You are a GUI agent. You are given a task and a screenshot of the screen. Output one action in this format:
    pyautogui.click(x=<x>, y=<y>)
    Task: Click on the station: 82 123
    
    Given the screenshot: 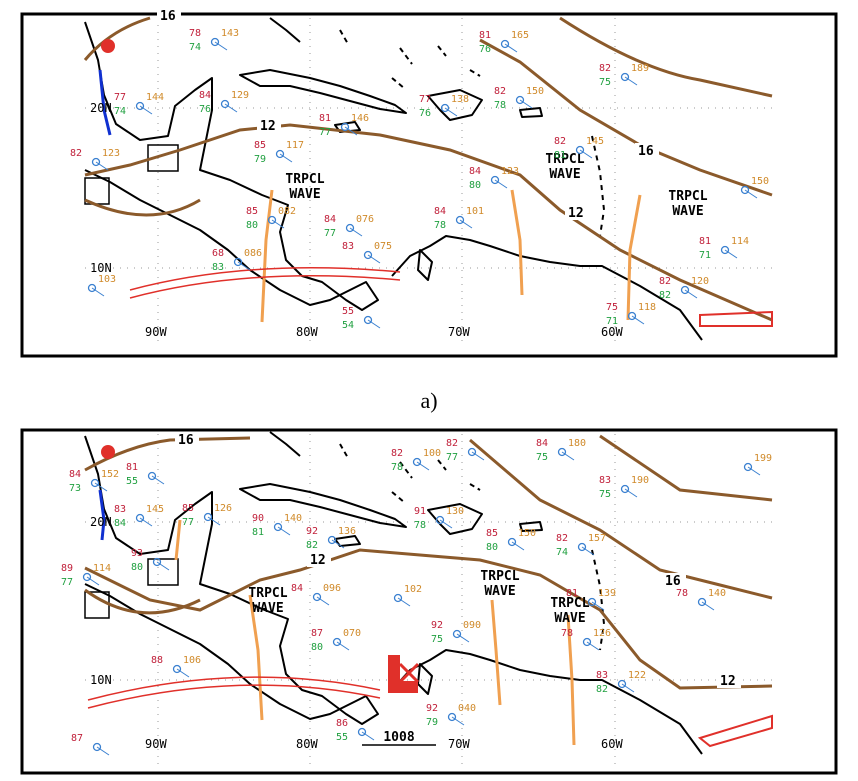 What is the action you would take?
    pyautogui.click(x=95, y=159)
    